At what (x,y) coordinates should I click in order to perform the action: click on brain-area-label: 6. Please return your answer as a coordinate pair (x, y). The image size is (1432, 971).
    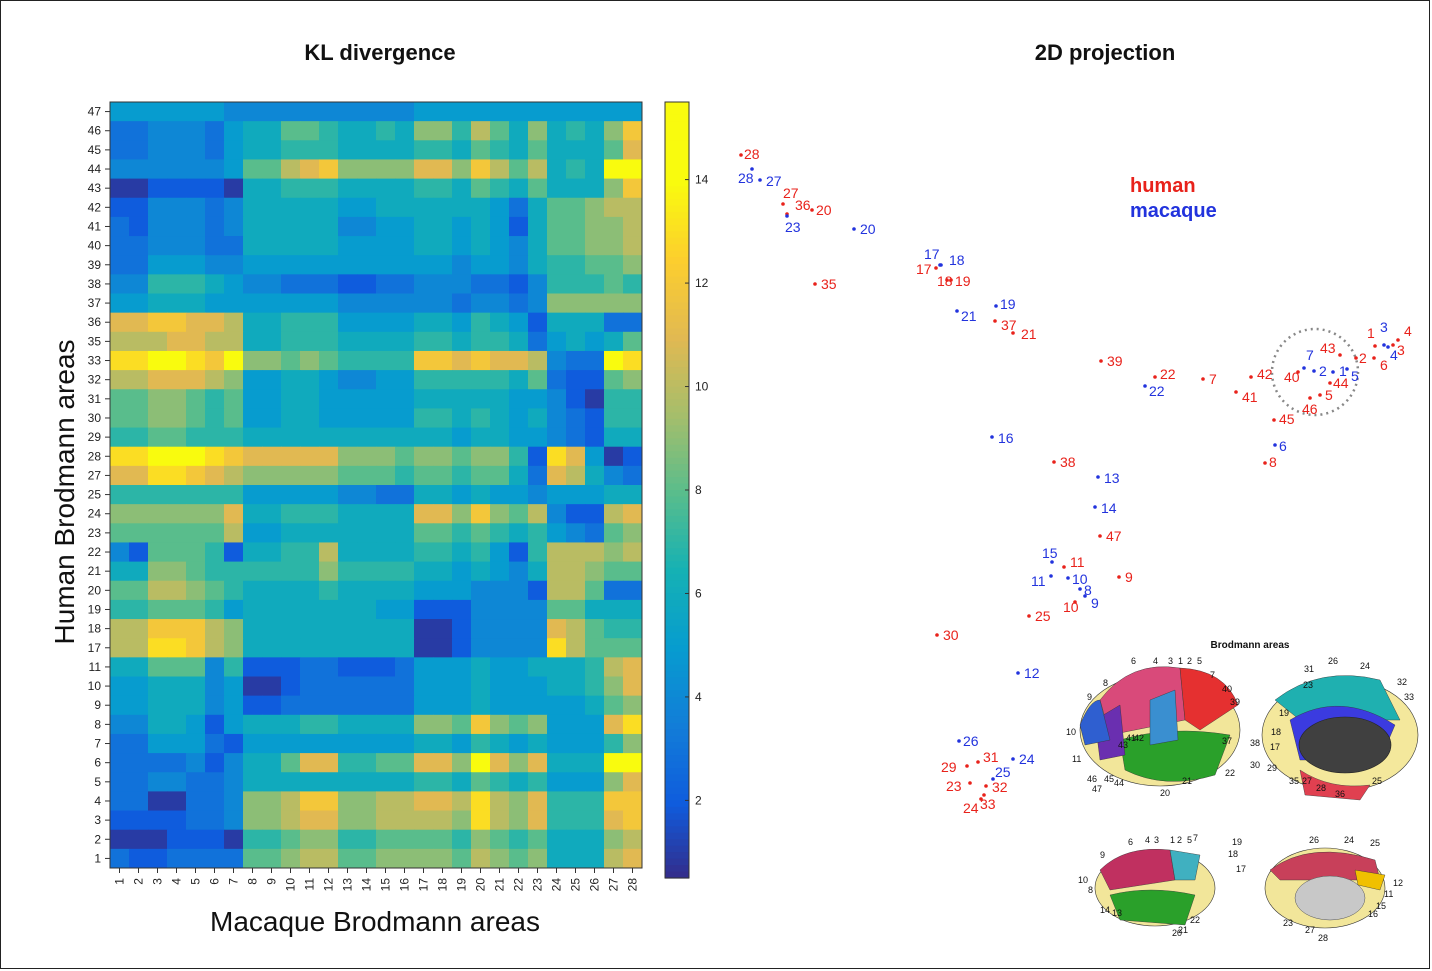
    Looking at the image, I should click on (1130, 842).